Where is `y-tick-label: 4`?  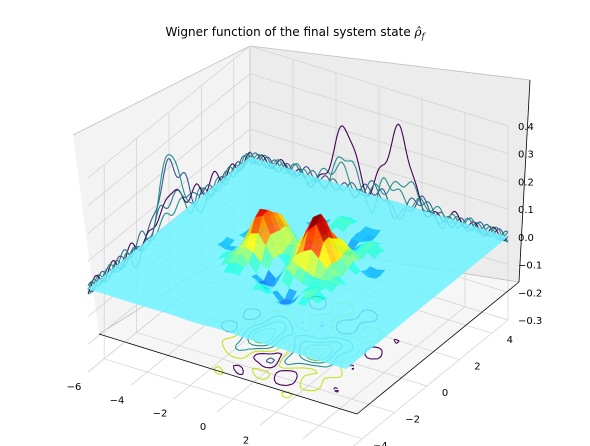
y-tick-label: 4 is located at coordinates (510, 340).